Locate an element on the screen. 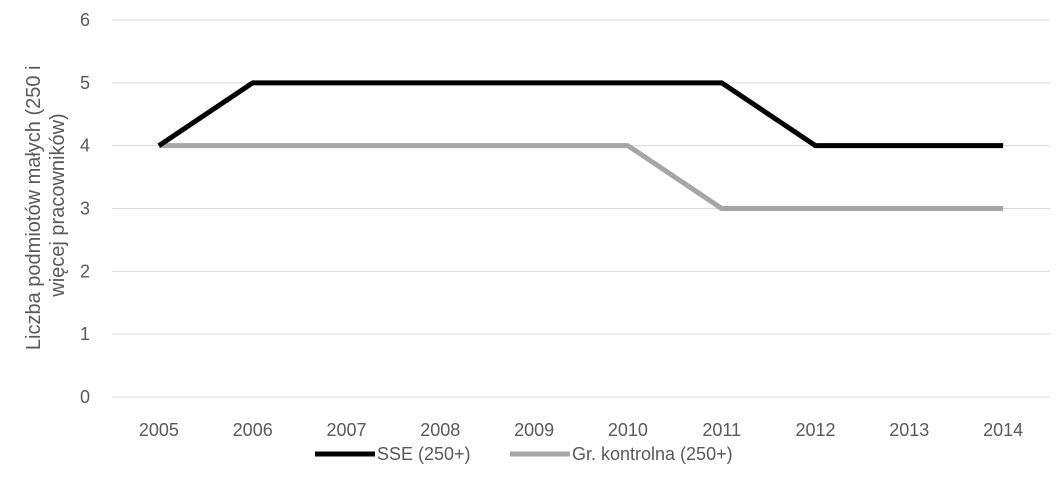 This screenshot has width=1064, height=491. x-tick-label: 2008 is located at coordinates (440, 430).